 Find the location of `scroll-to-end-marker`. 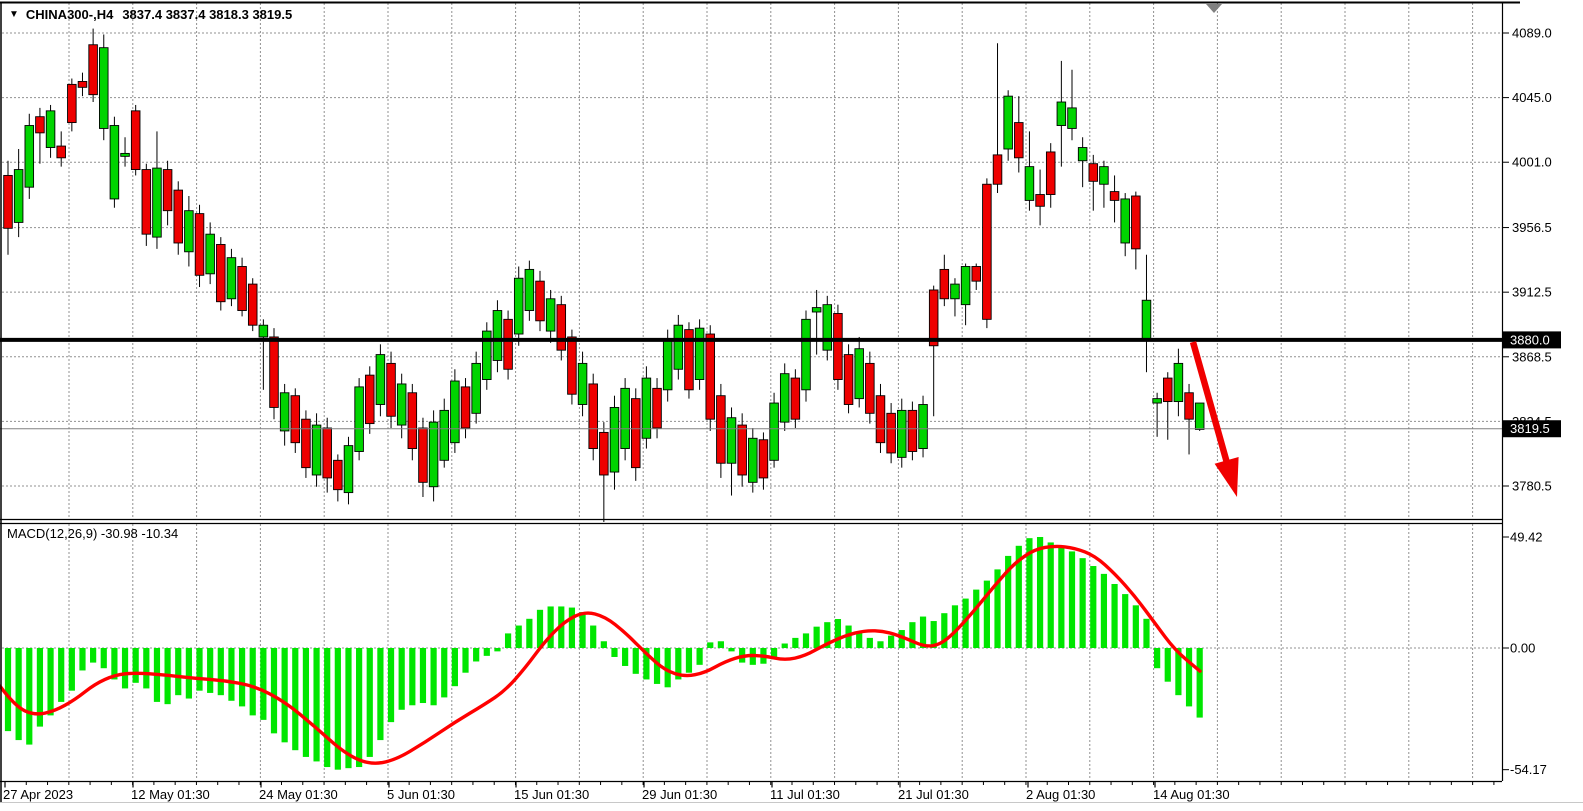

scroll-to-end-marker is located at coordinates (1214, 8).